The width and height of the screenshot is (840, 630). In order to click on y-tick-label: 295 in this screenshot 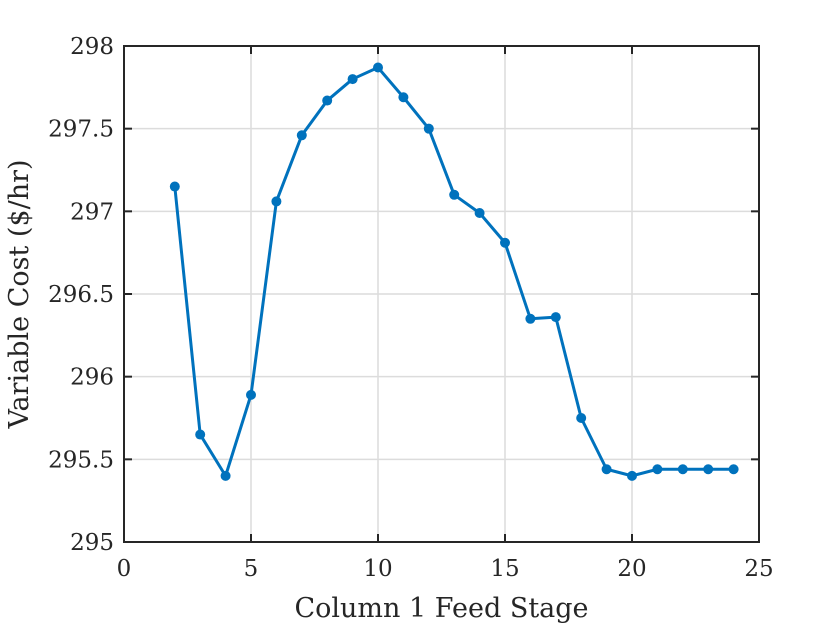, I will do `click(92, 543)`.